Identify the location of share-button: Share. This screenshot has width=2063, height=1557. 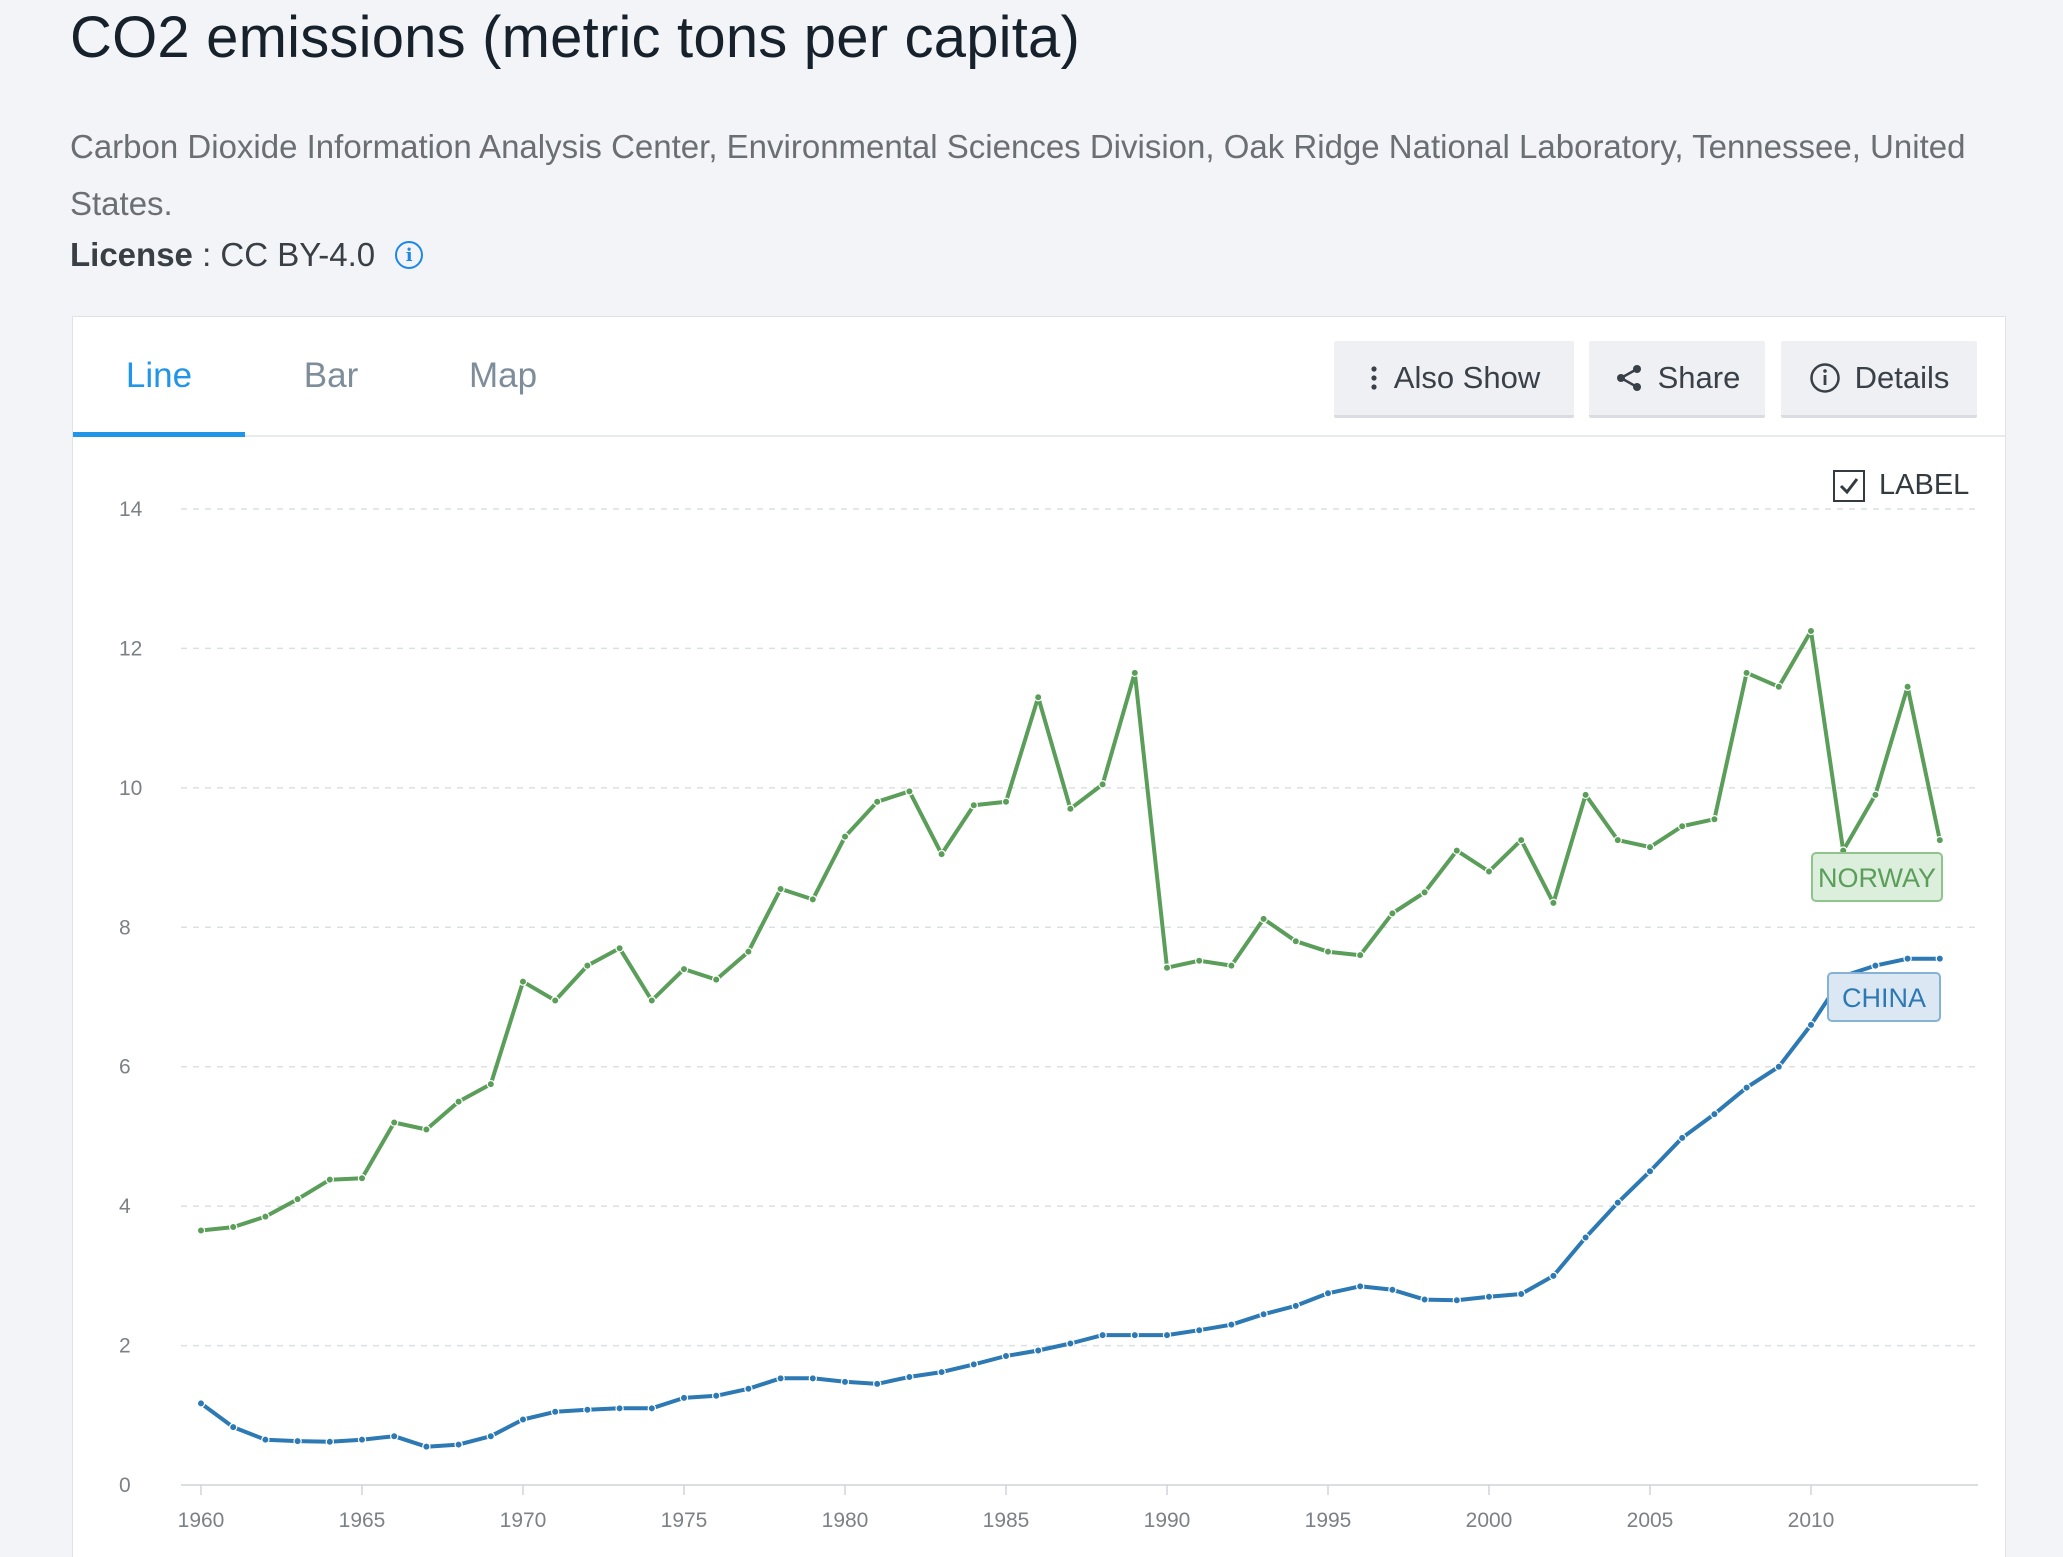
(1677, 379).